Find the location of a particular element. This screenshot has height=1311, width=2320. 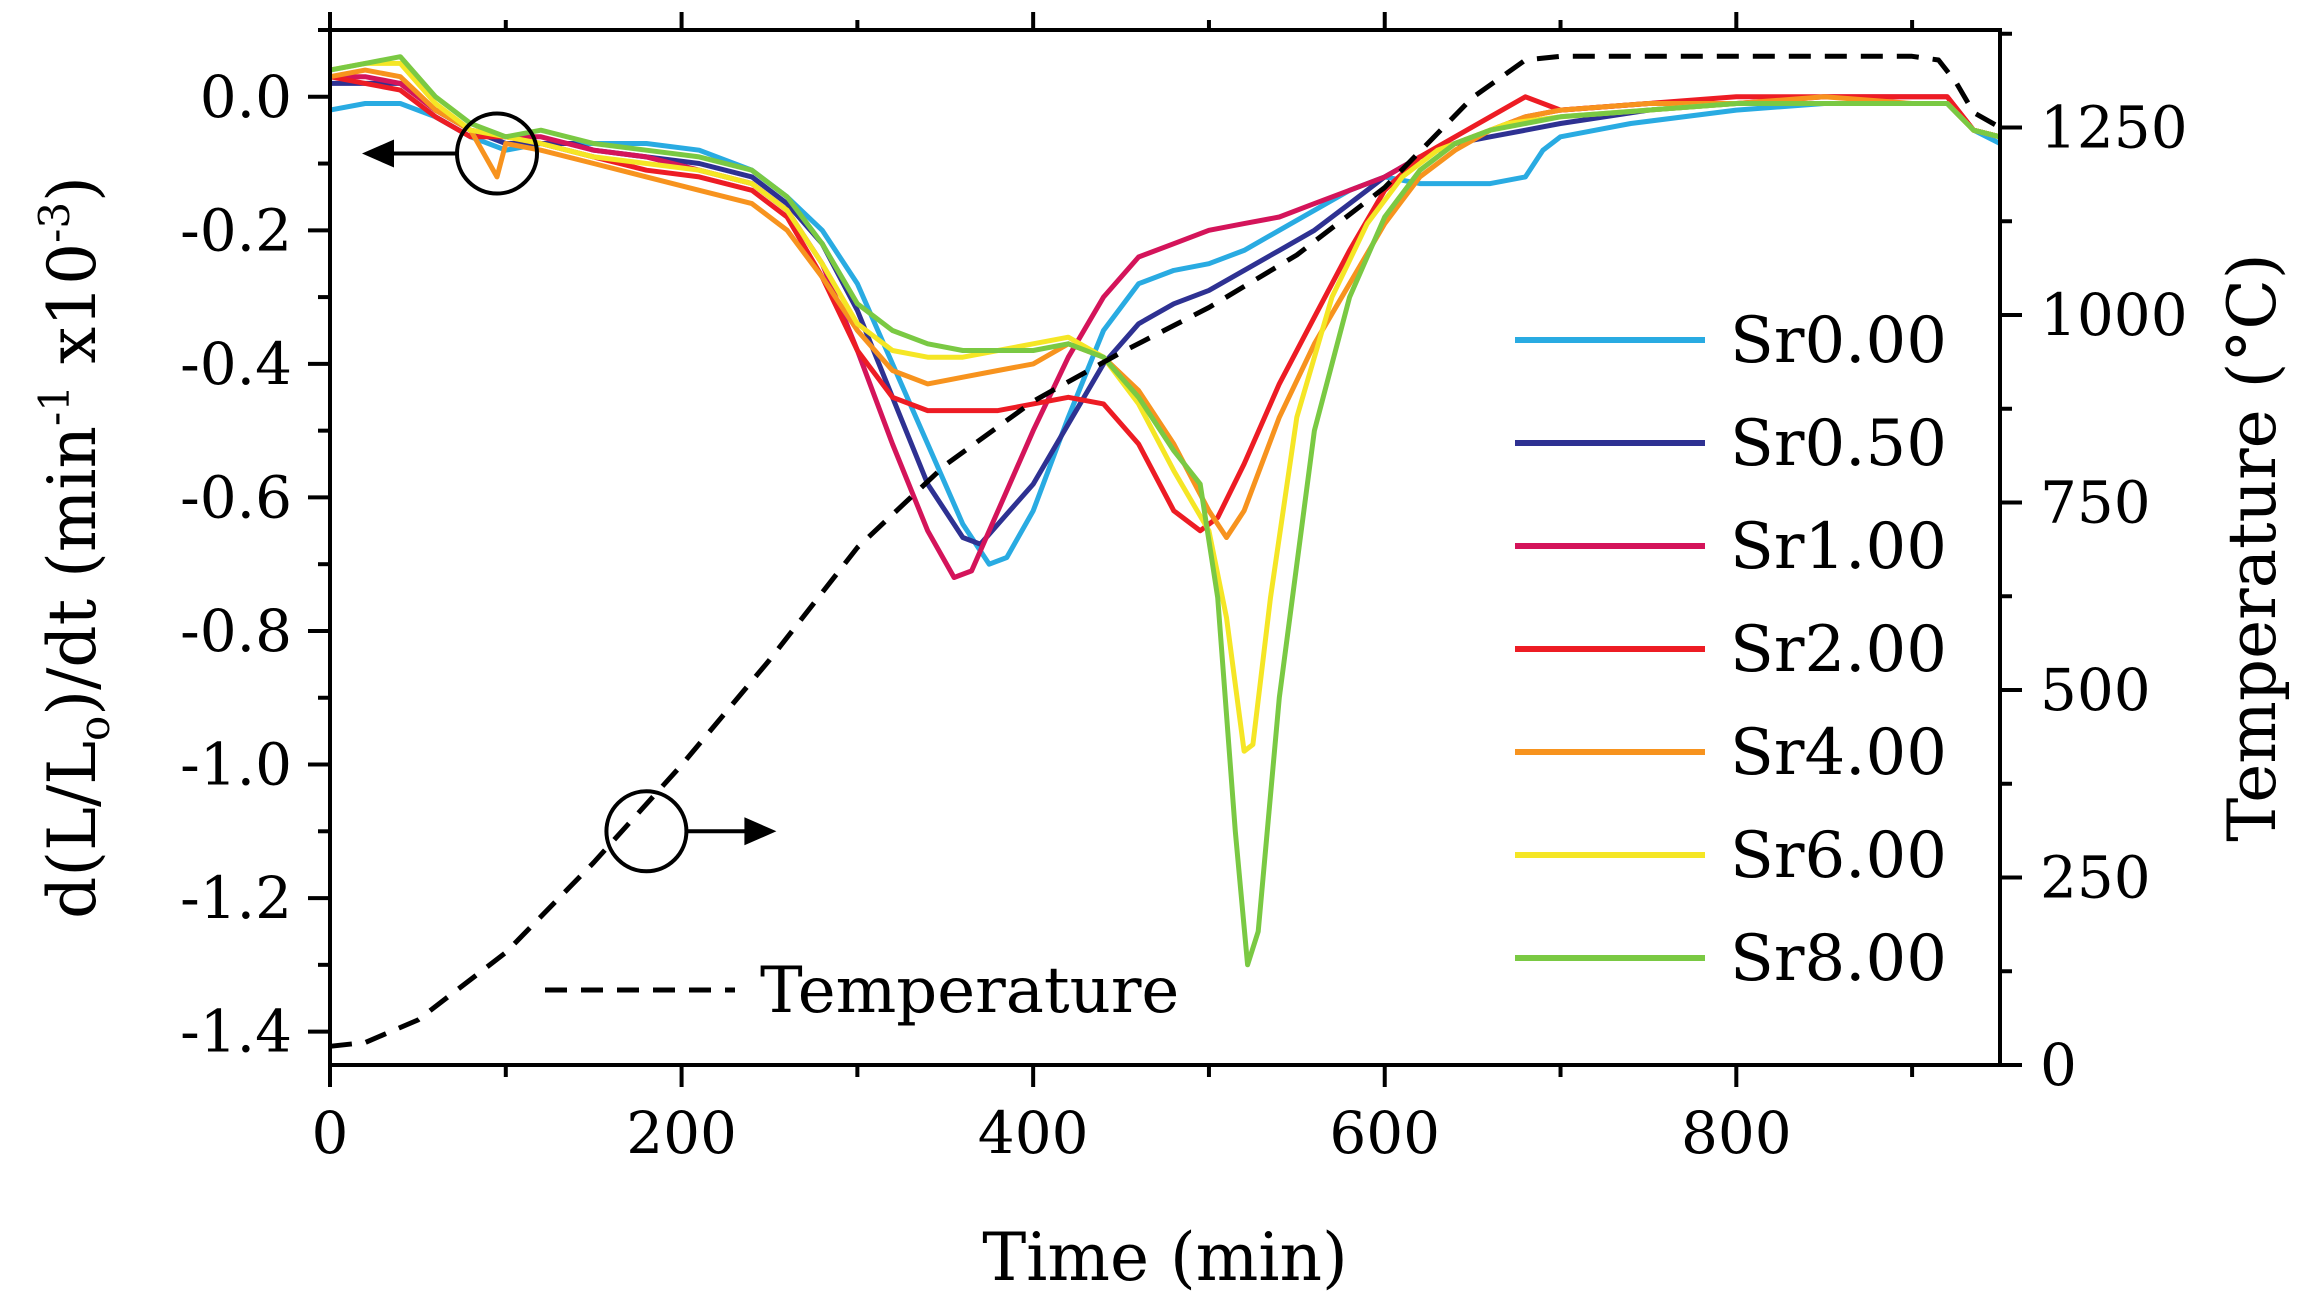

y-left-title-part: ) is located at coordinates (72, 189).